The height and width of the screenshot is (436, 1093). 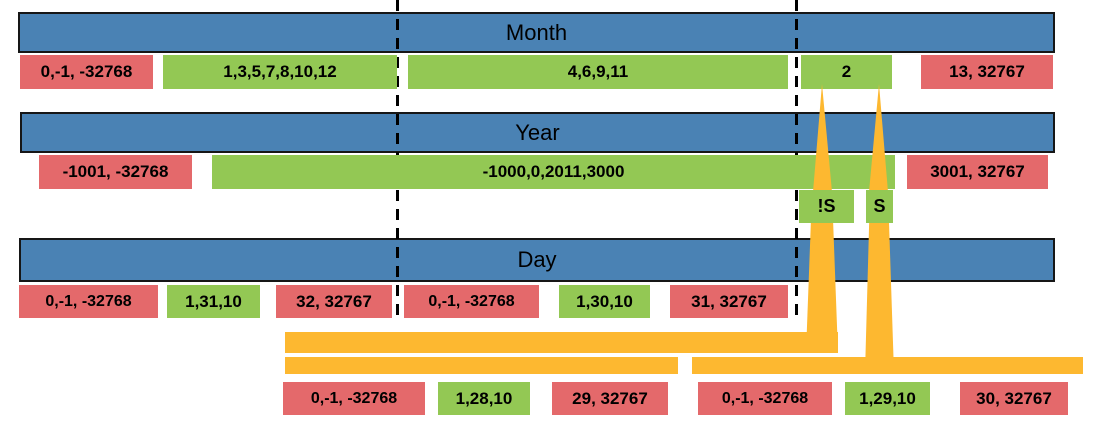 What do you see at coordinates (826, 206) in the screenshot?
I see `flag-not-special-leap: !S` at bounding box center [826, 206].